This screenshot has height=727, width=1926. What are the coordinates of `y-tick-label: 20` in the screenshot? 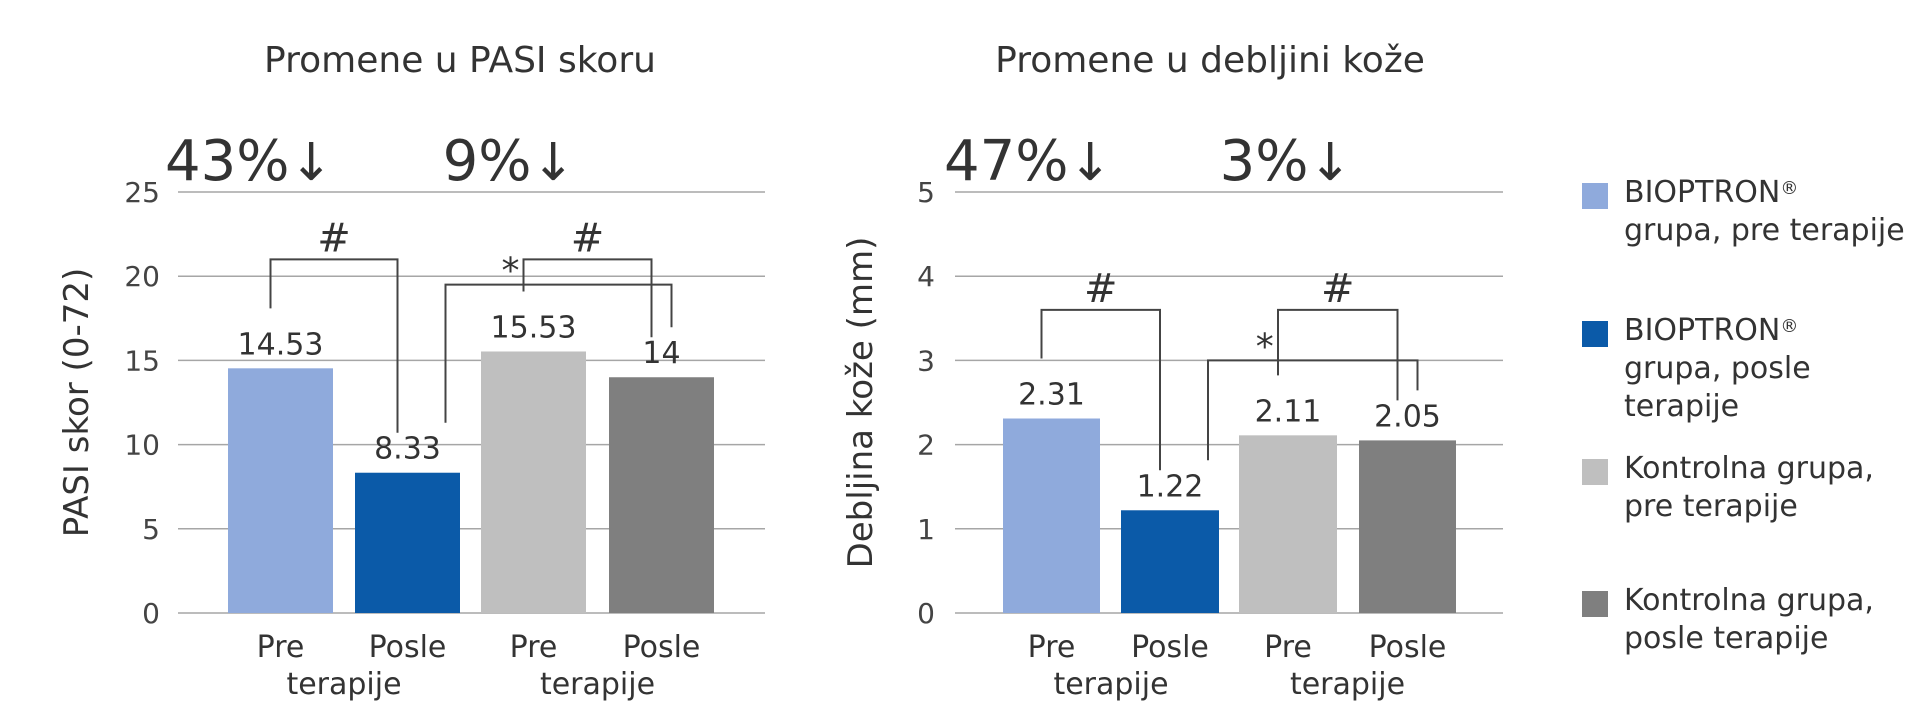 It's located at (142, 276).